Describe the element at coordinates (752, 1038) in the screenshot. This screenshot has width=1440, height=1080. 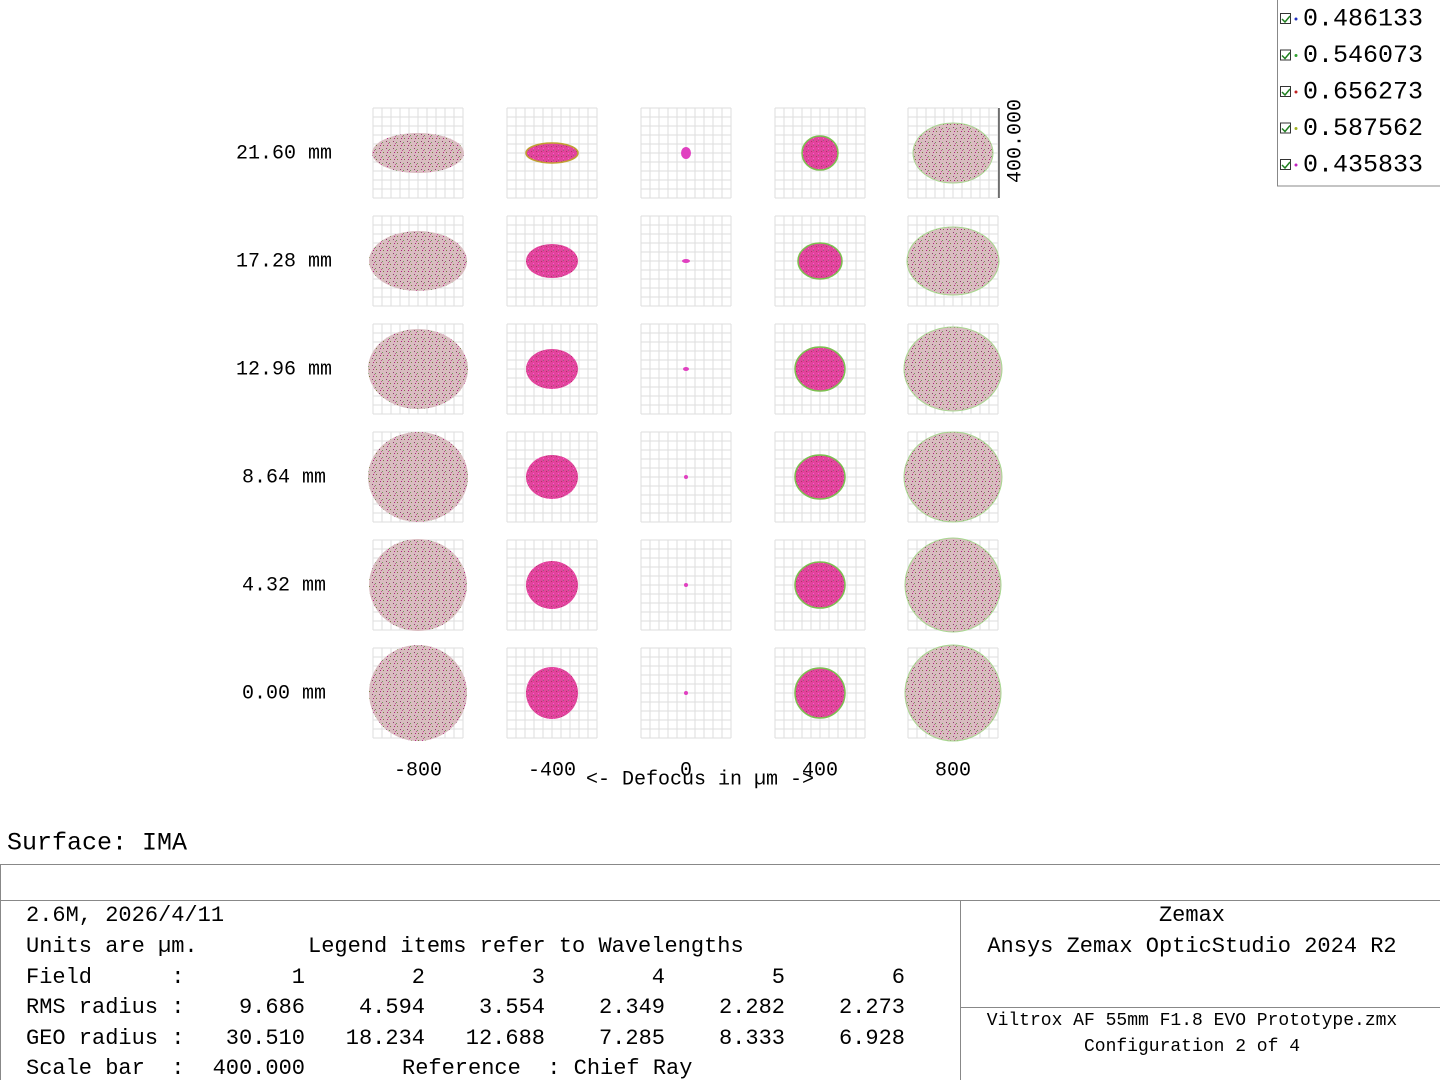
I see `table-value: 8.333` at that location.